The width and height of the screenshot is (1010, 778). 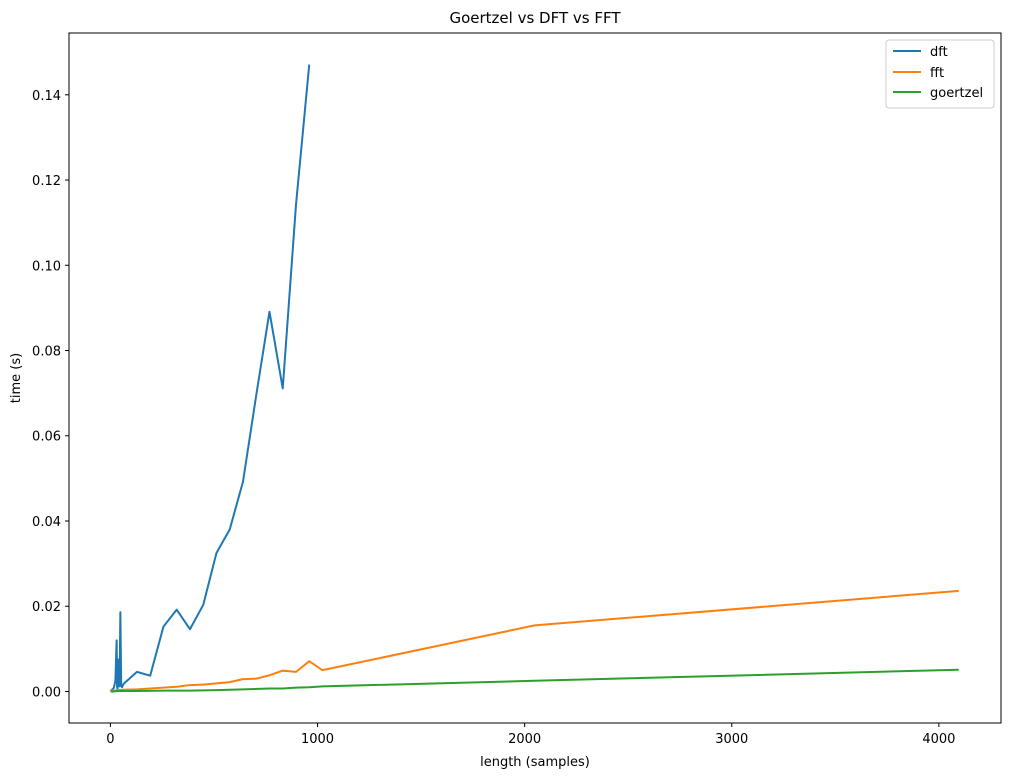 I want to click on x-tick-label: 4000, so click(x=938, y=739).